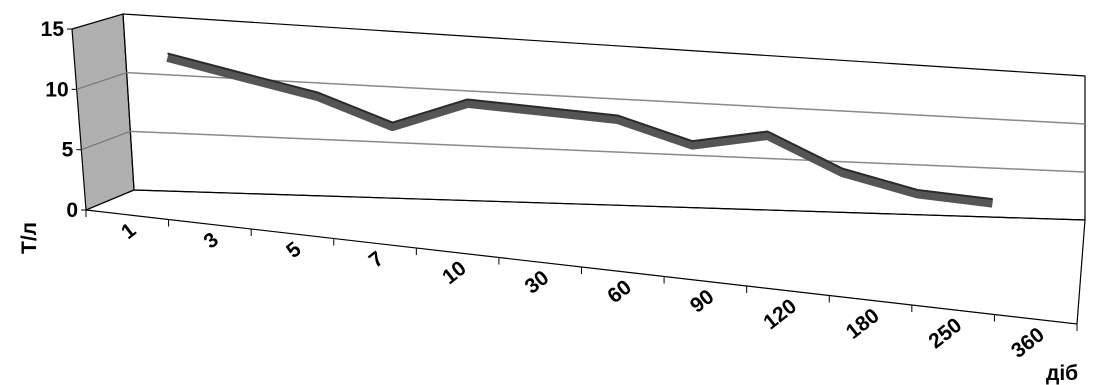 This screenshot has width=1097, height=385. I want to click on x-tick-label-60: 60, so click(619, 292).